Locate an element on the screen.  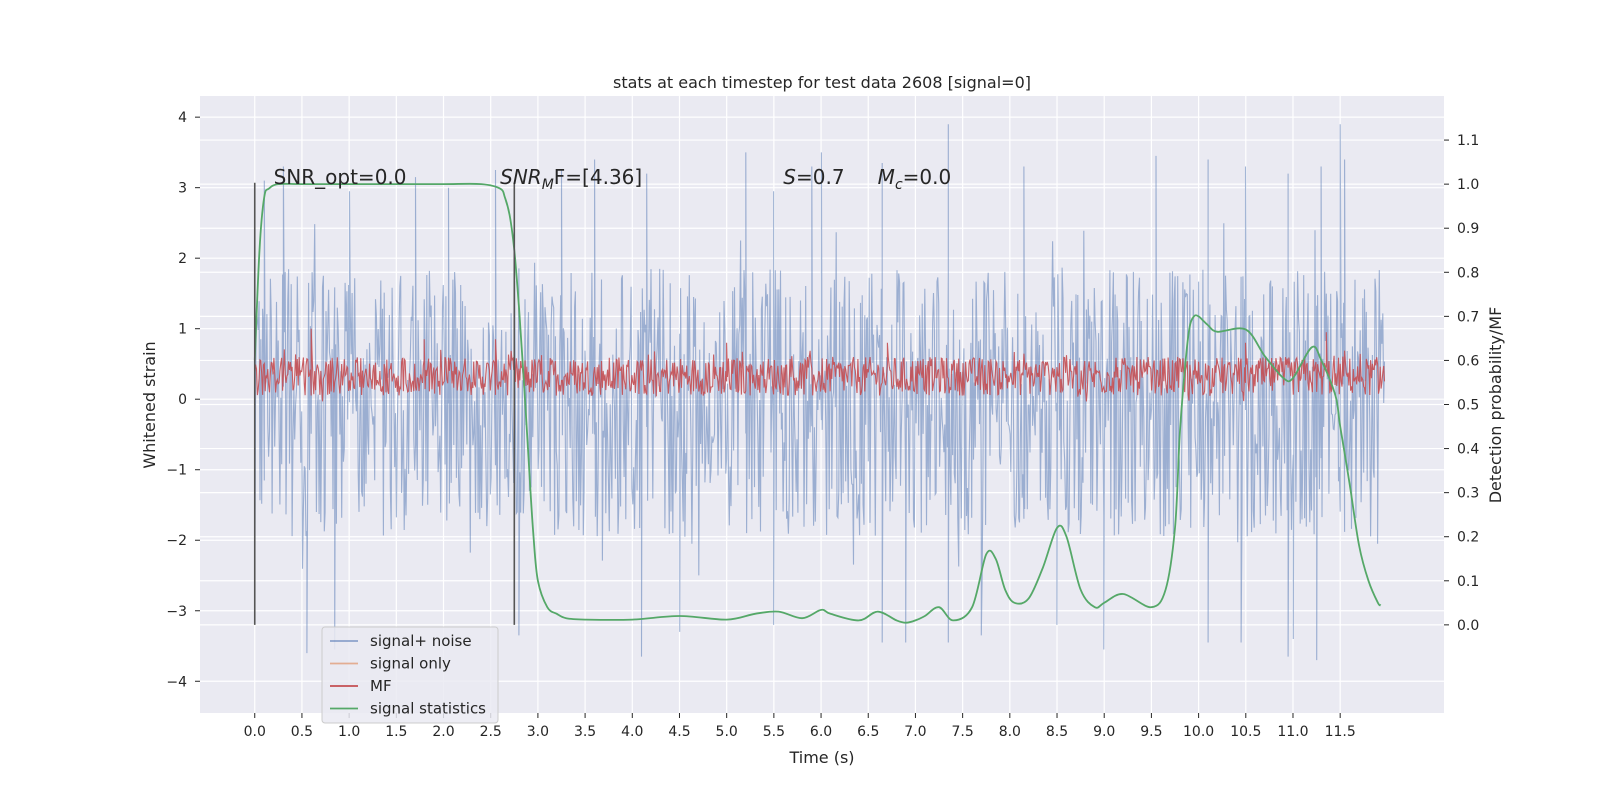
y-left-tick-label: −3 is located at coordinates (176, 612).